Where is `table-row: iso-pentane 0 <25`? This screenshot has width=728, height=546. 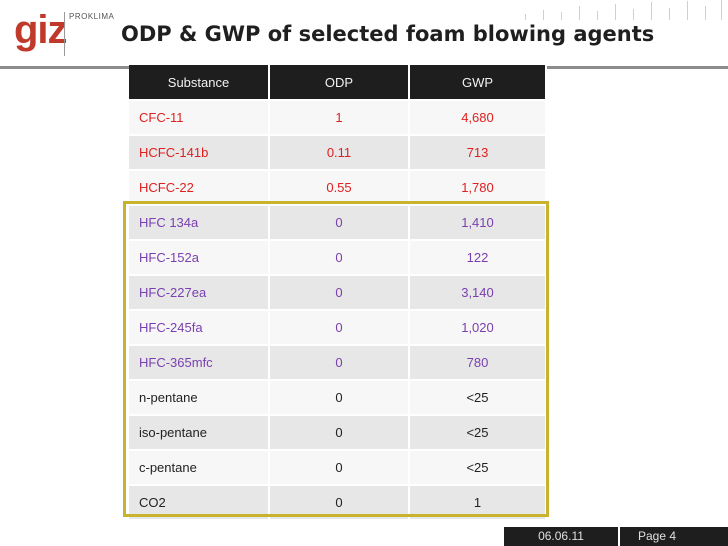
table-row: iso-pentane 0 <25 is located at coordinates (338, 433).